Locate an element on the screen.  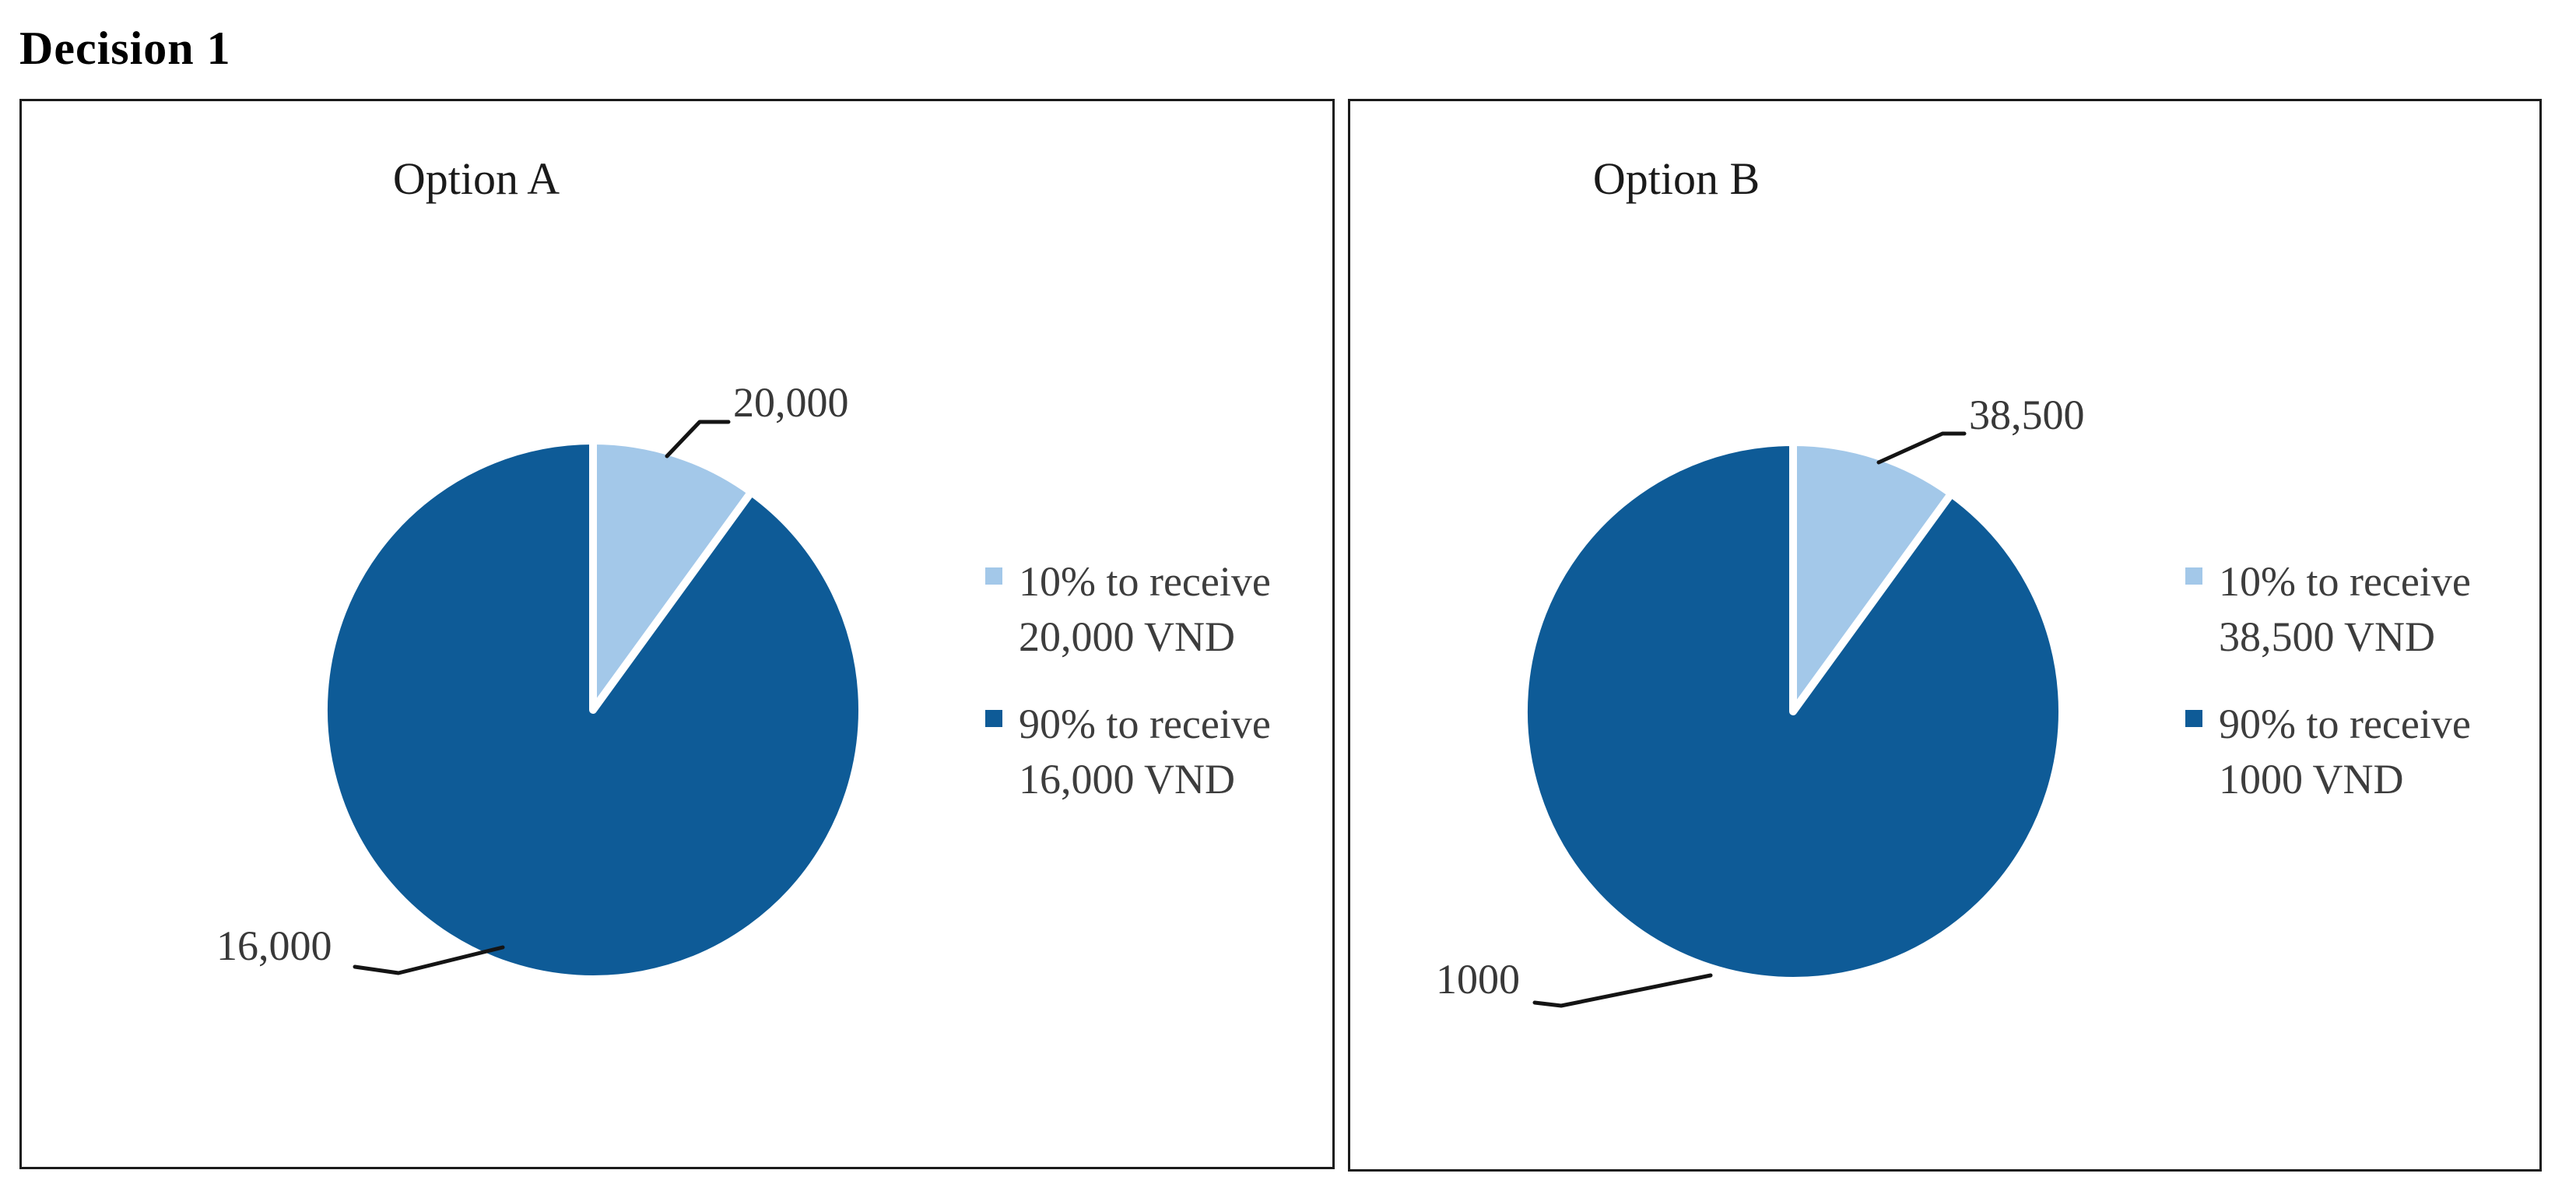
legend-label: 90% to receive 16,000 VND is located at coordinates (1145, 752).